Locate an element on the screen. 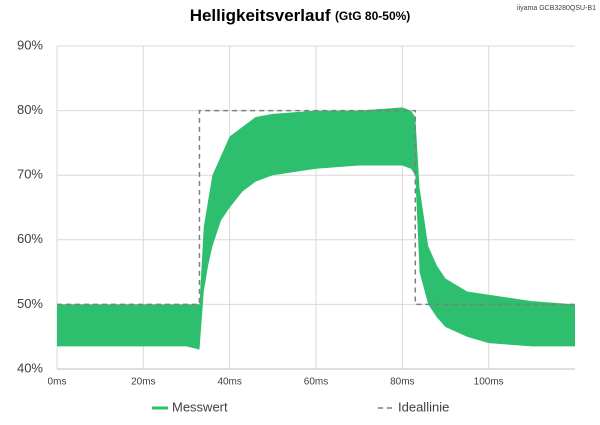  y-tick-label: 50% is located at coordinates (30, 303).